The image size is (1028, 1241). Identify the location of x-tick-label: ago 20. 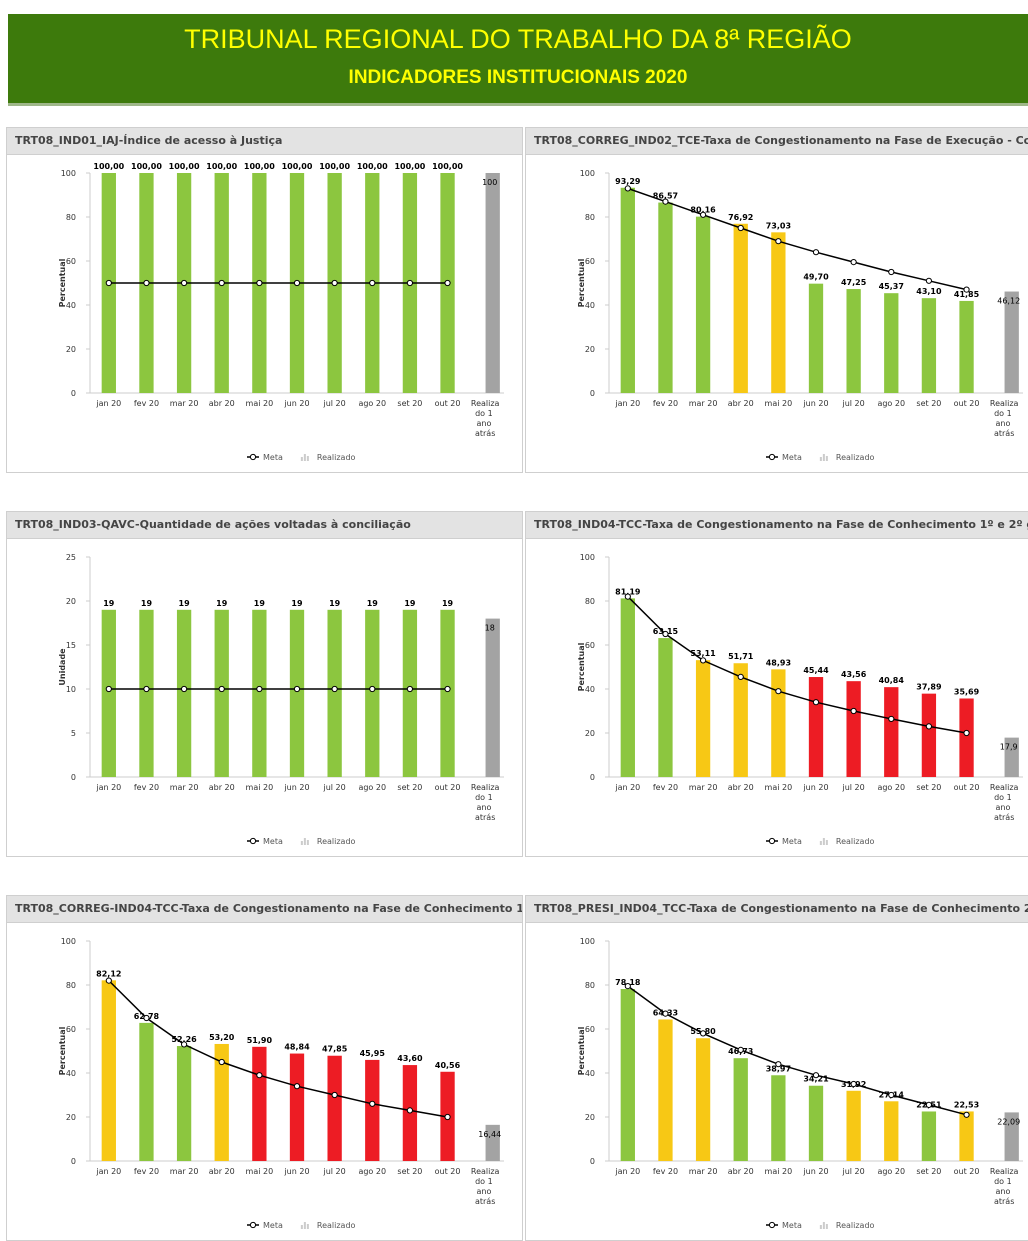
(372, 403).